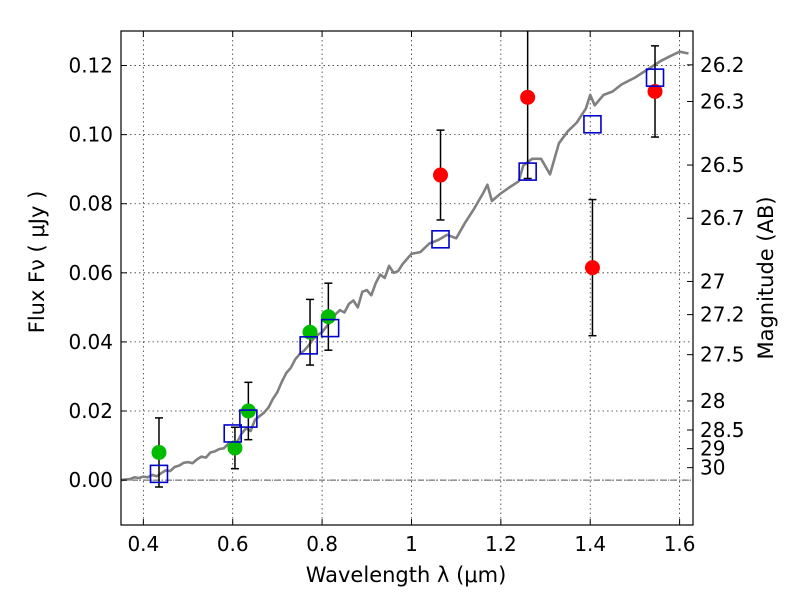  Describe the element at coordinates (712, 401) in the screenshot. I see `right-tick-label: 28` at that location.